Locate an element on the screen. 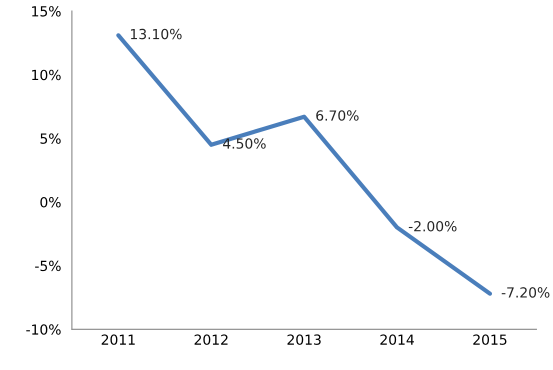  y-tick-label: -5% is located at coordinates (48, 266).